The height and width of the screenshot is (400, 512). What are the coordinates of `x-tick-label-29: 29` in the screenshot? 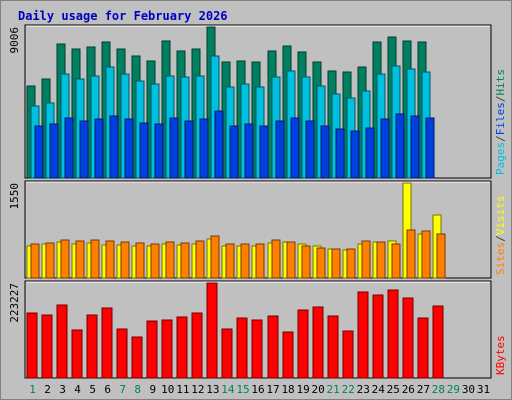 It's located at (453, 389).